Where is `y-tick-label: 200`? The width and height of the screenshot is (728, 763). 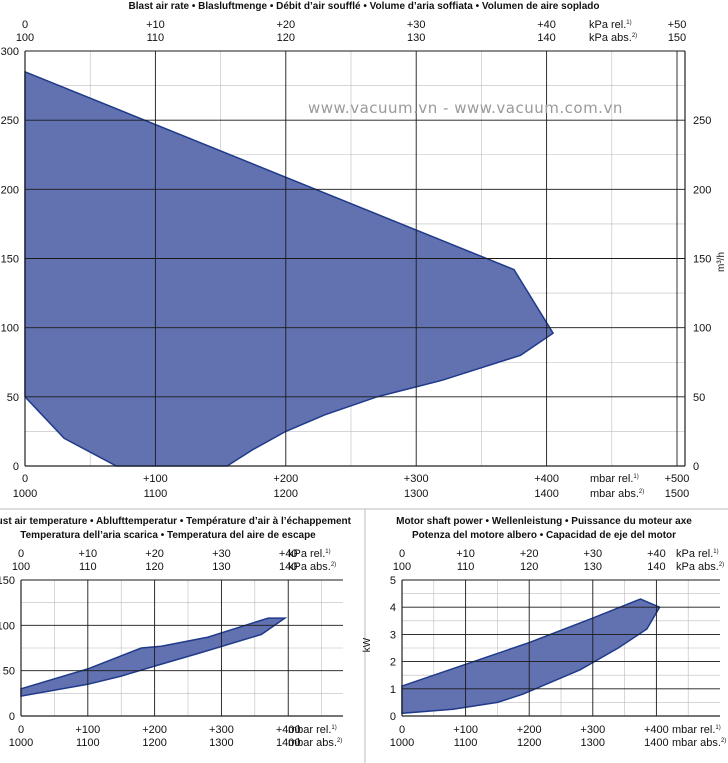 y-tick-label: 200 is located at coordinates (10, 190).